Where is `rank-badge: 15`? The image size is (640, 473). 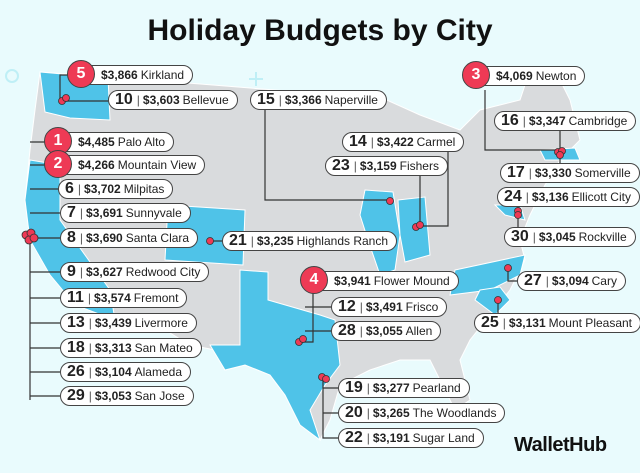
rank-badge: 15 is located at coordinates (266, 99).